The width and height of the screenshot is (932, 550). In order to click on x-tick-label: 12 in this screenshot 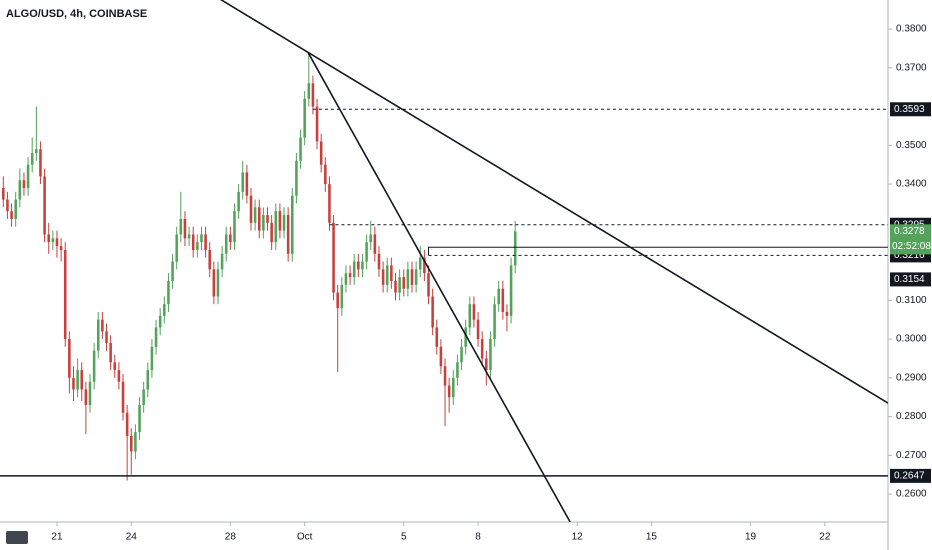, I will do `click(578, 537)`.